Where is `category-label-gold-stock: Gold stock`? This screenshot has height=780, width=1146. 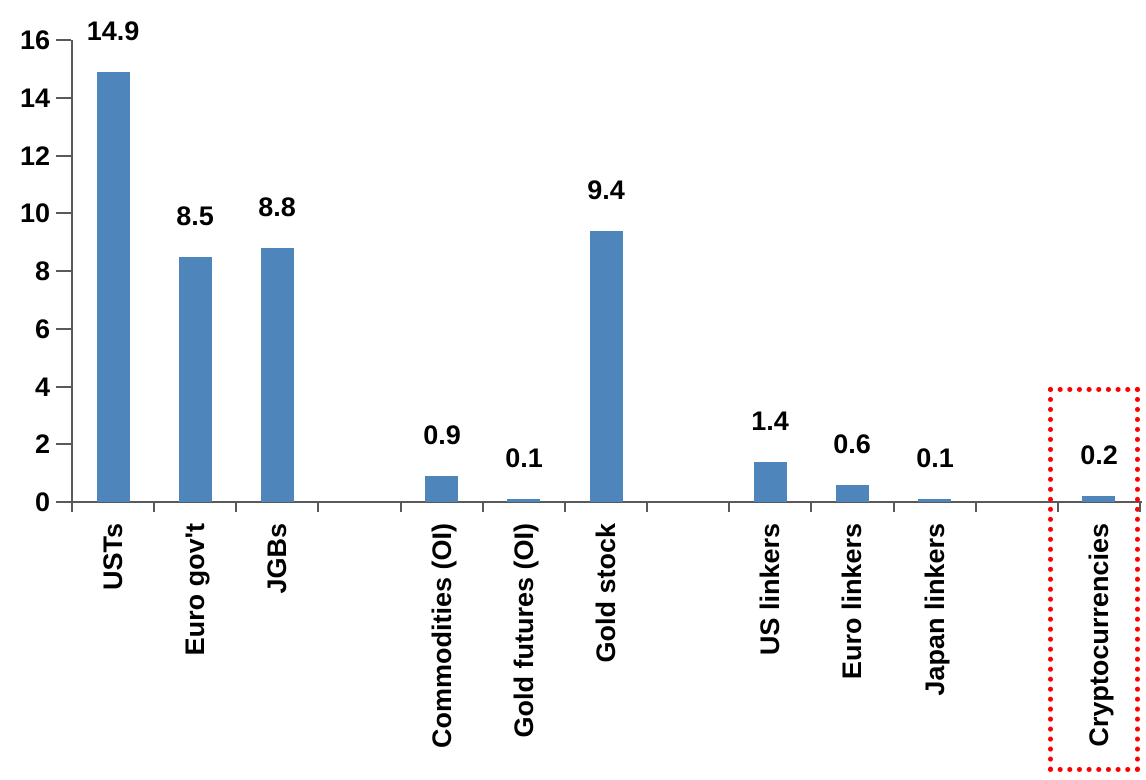 category-label-gold-stock: Gold stock is located at coordinates (606, 593).